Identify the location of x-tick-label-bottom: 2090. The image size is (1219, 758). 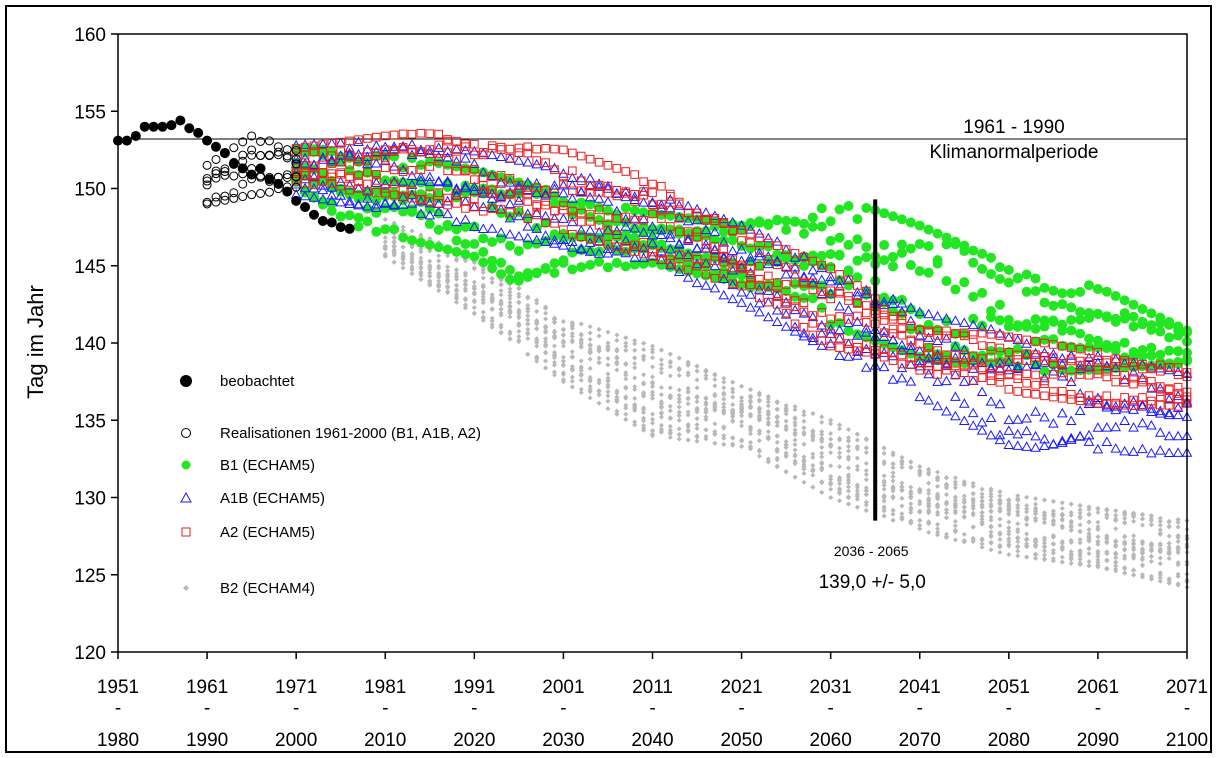
(1098, 740).